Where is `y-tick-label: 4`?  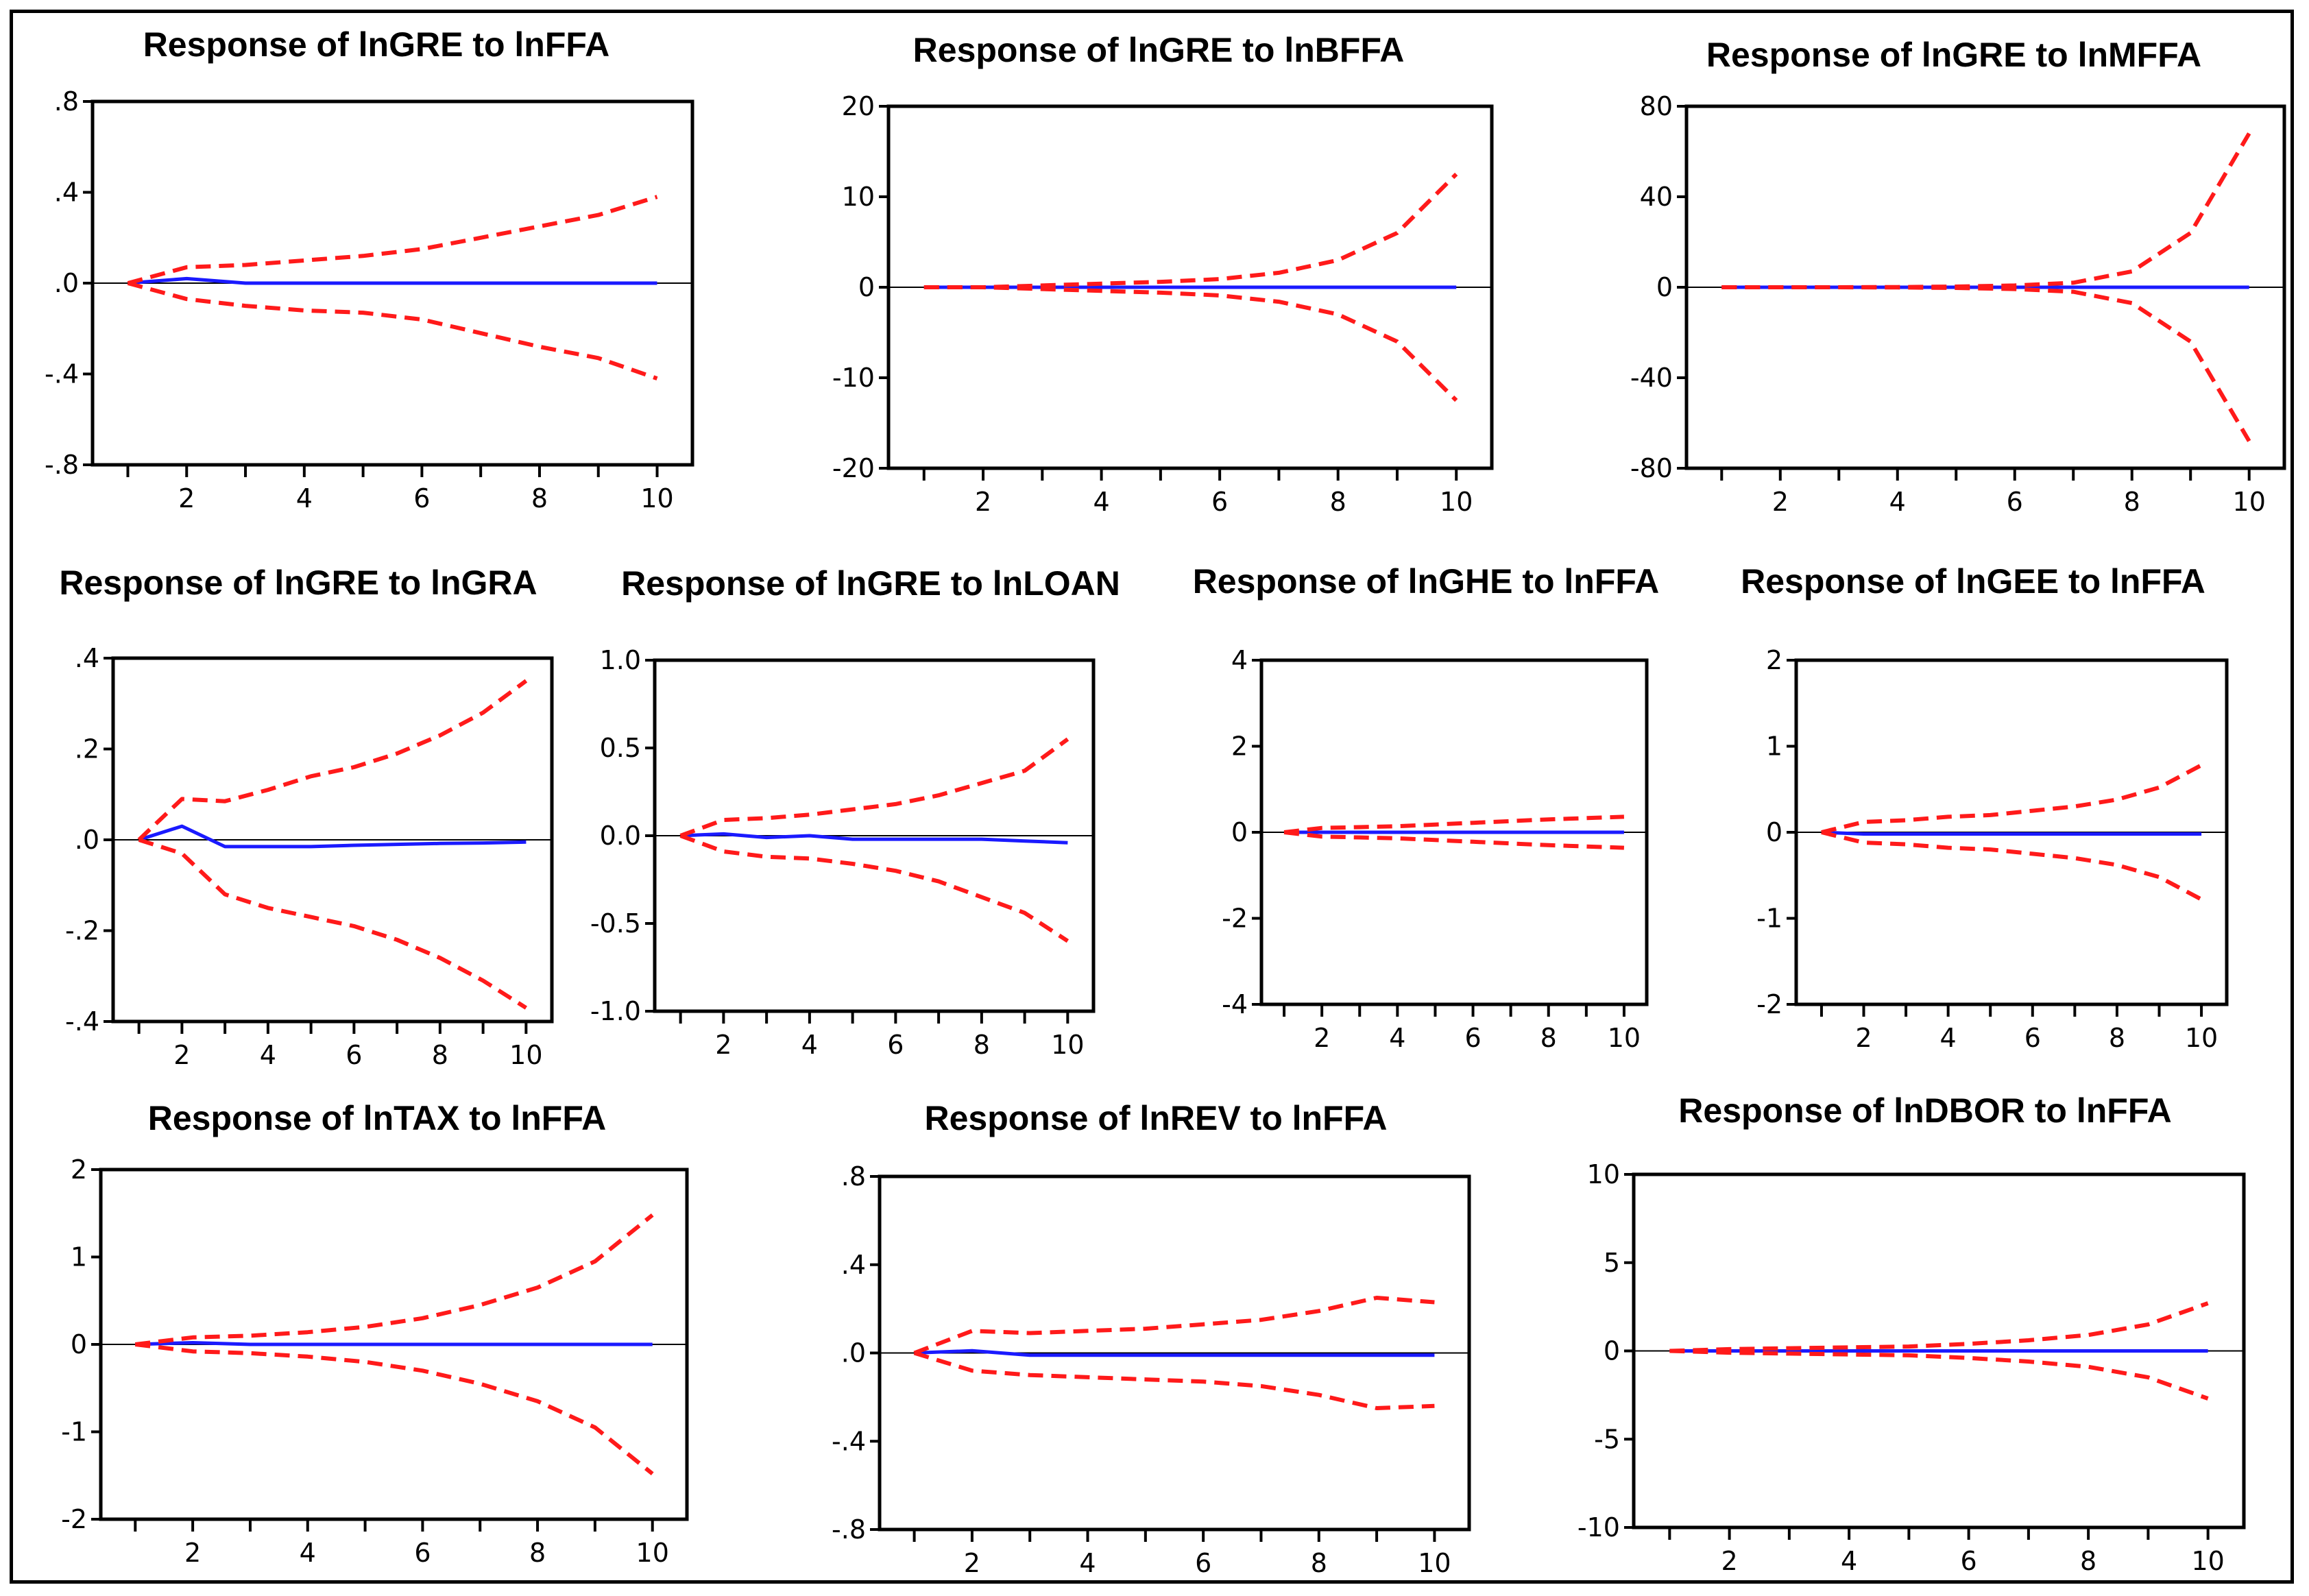 y-tick-label: 4 is located at coordinates (1239, 660).